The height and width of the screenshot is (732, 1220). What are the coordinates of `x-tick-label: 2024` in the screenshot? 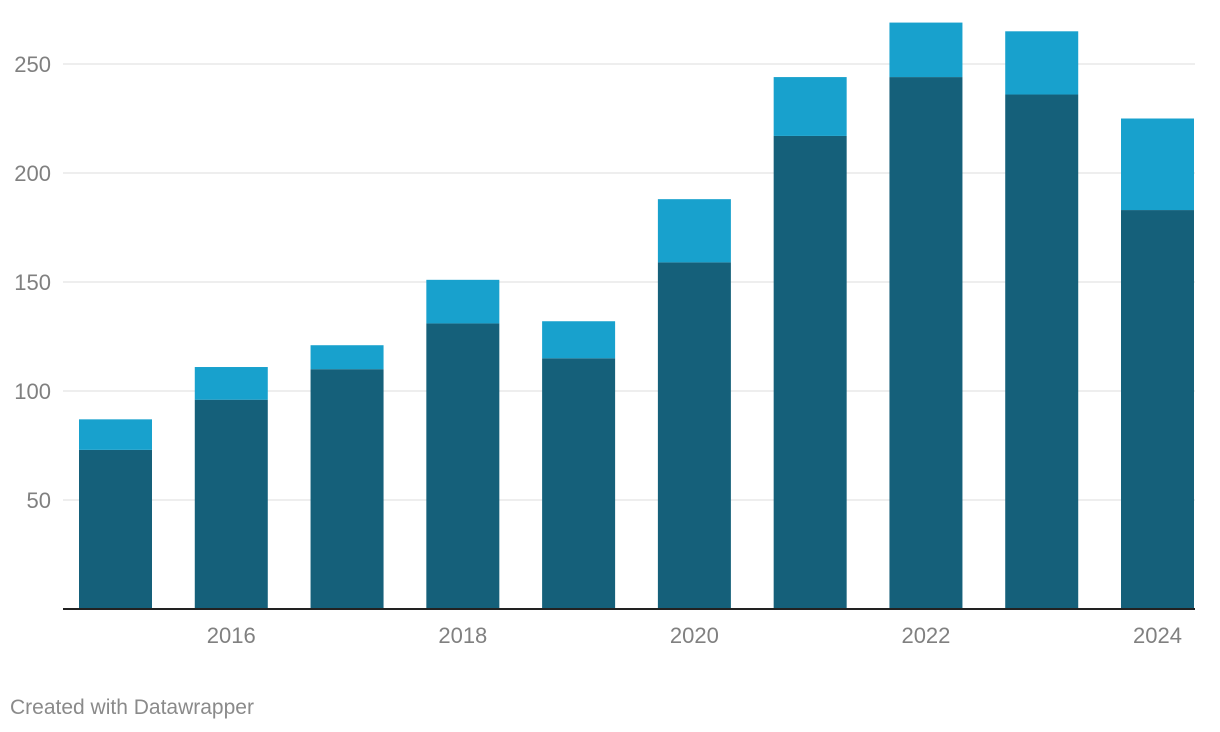 It's located at (1157, 635).